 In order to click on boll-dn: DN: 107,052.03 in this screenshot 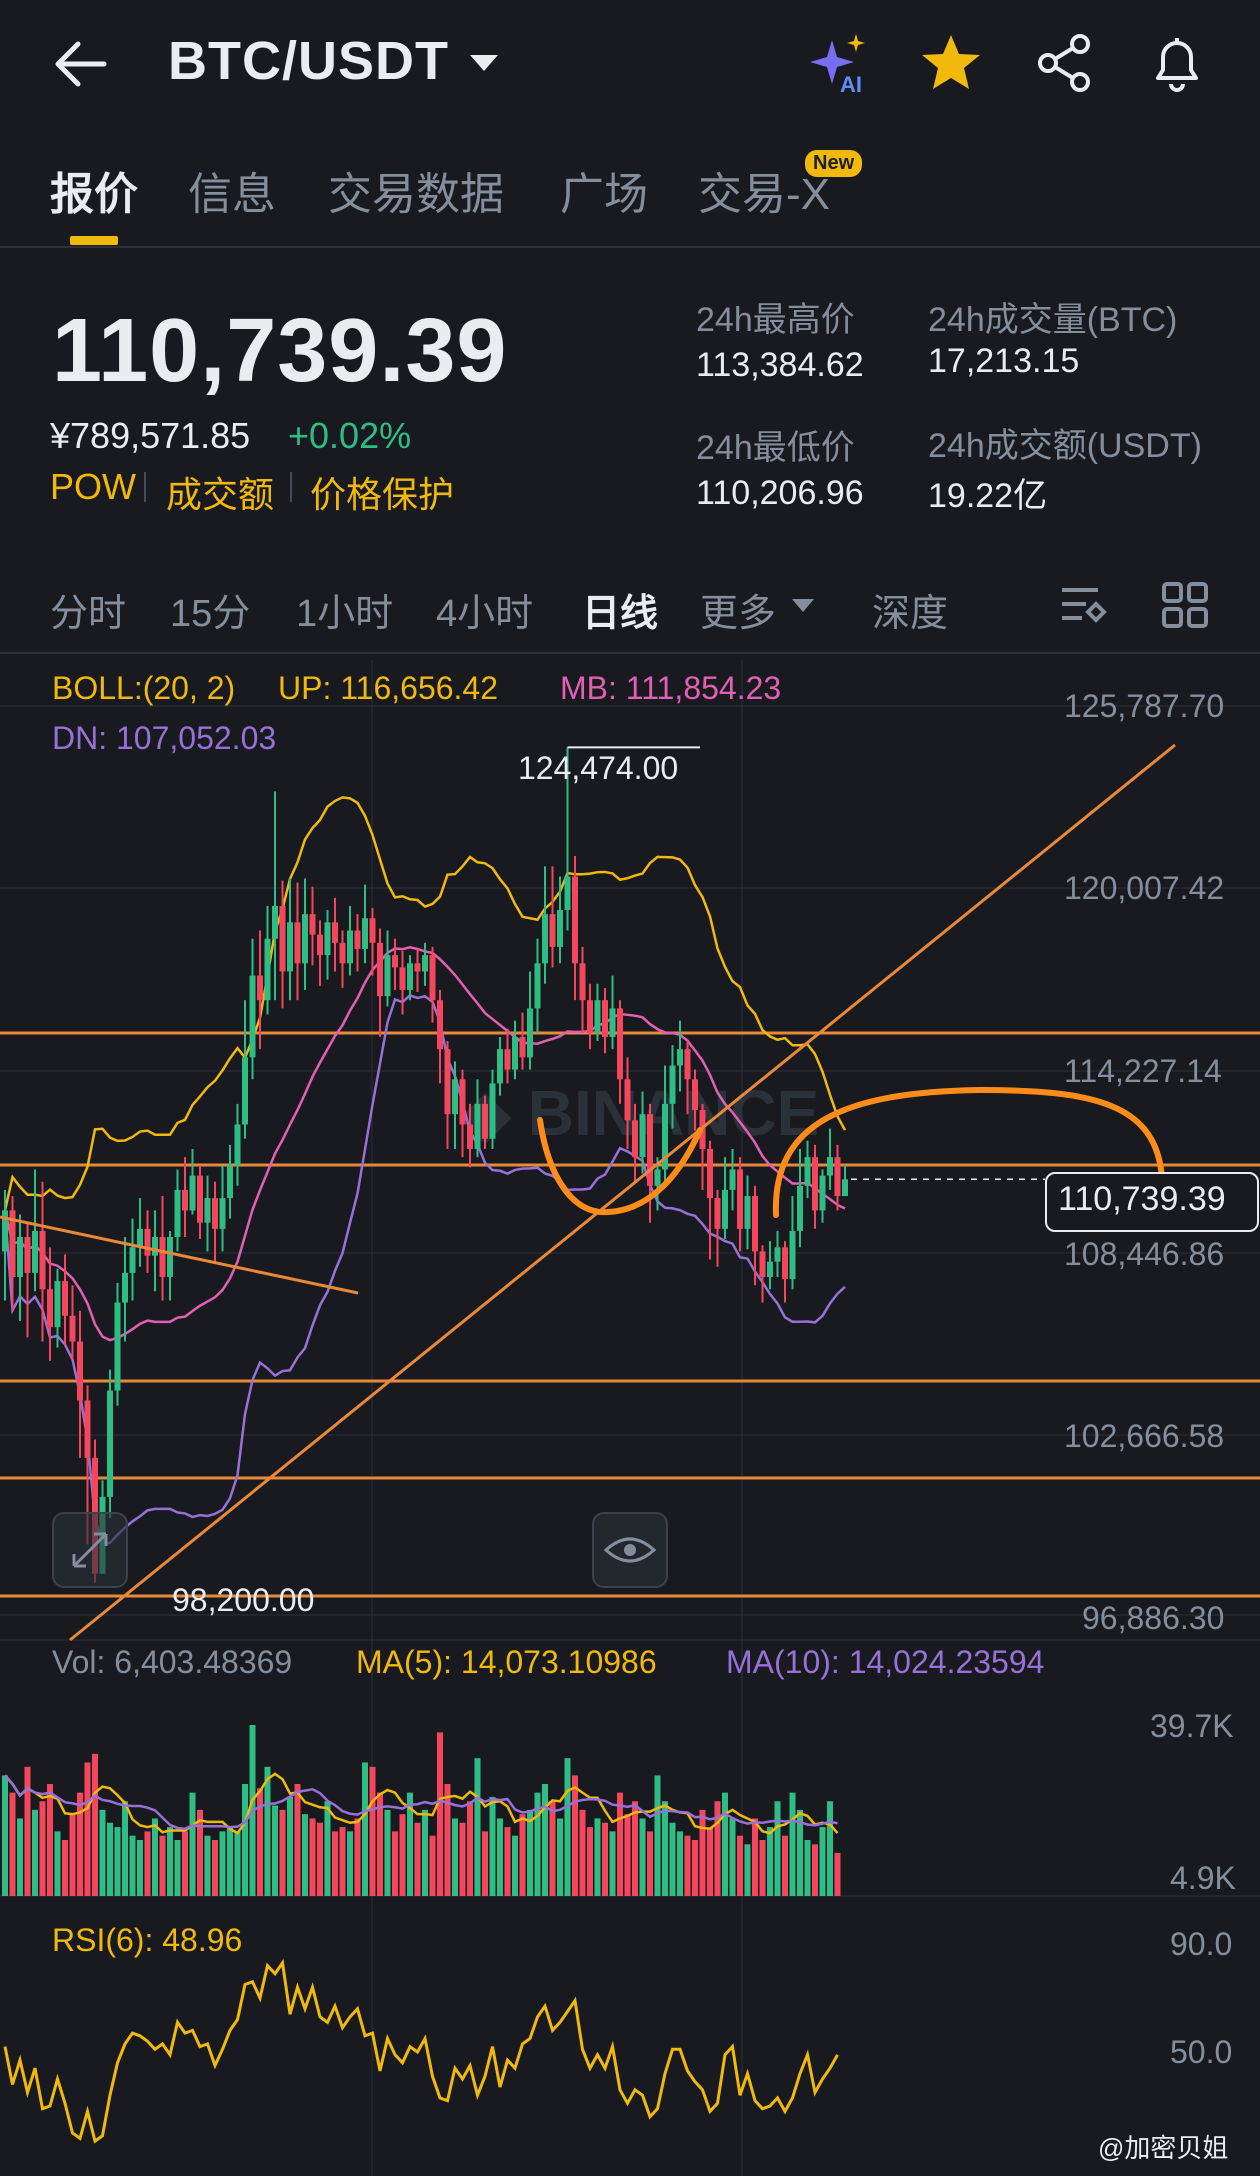, I will do `click(164, 738)`.